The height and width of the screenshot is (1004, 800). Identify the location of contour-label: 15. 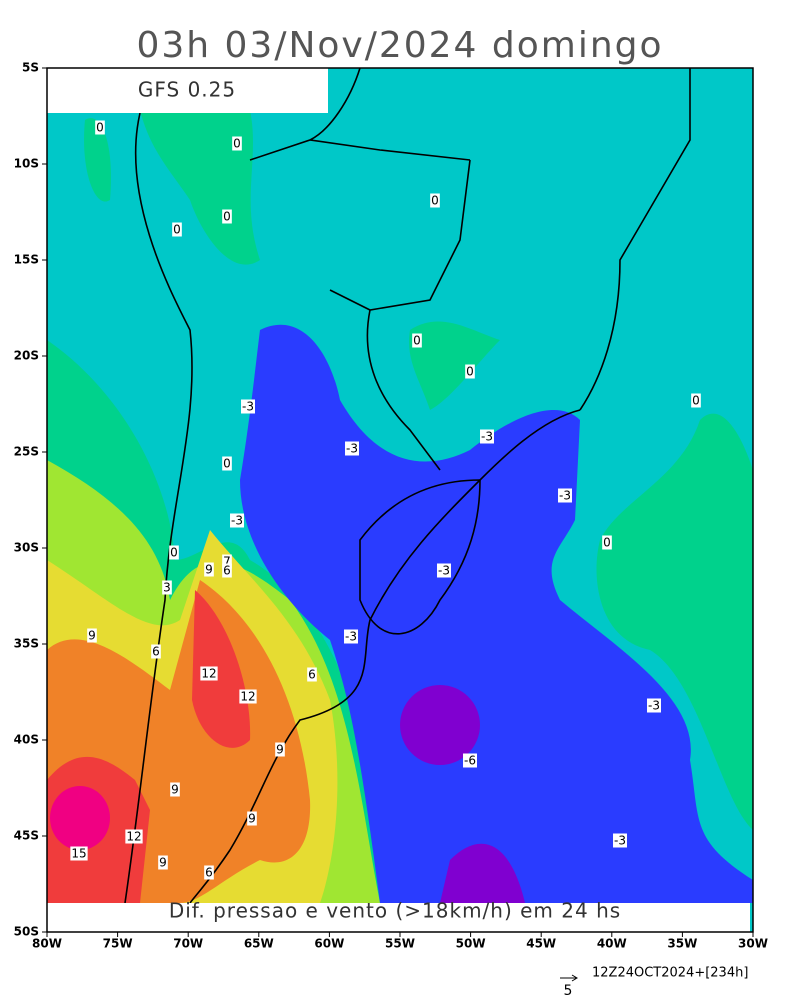
(78, 854).